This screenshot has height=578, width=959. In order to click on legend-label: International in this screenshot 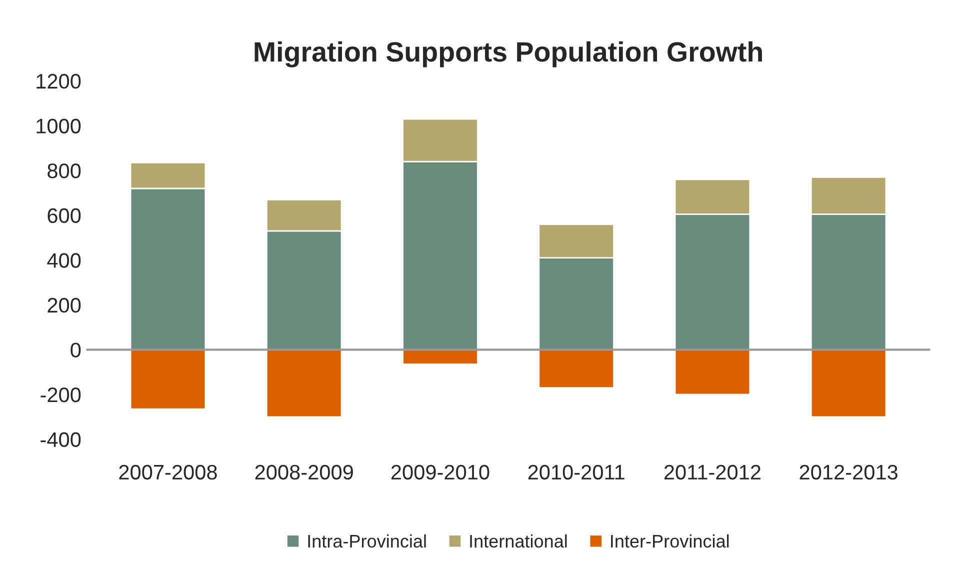, I will do `click(518, 541)`.